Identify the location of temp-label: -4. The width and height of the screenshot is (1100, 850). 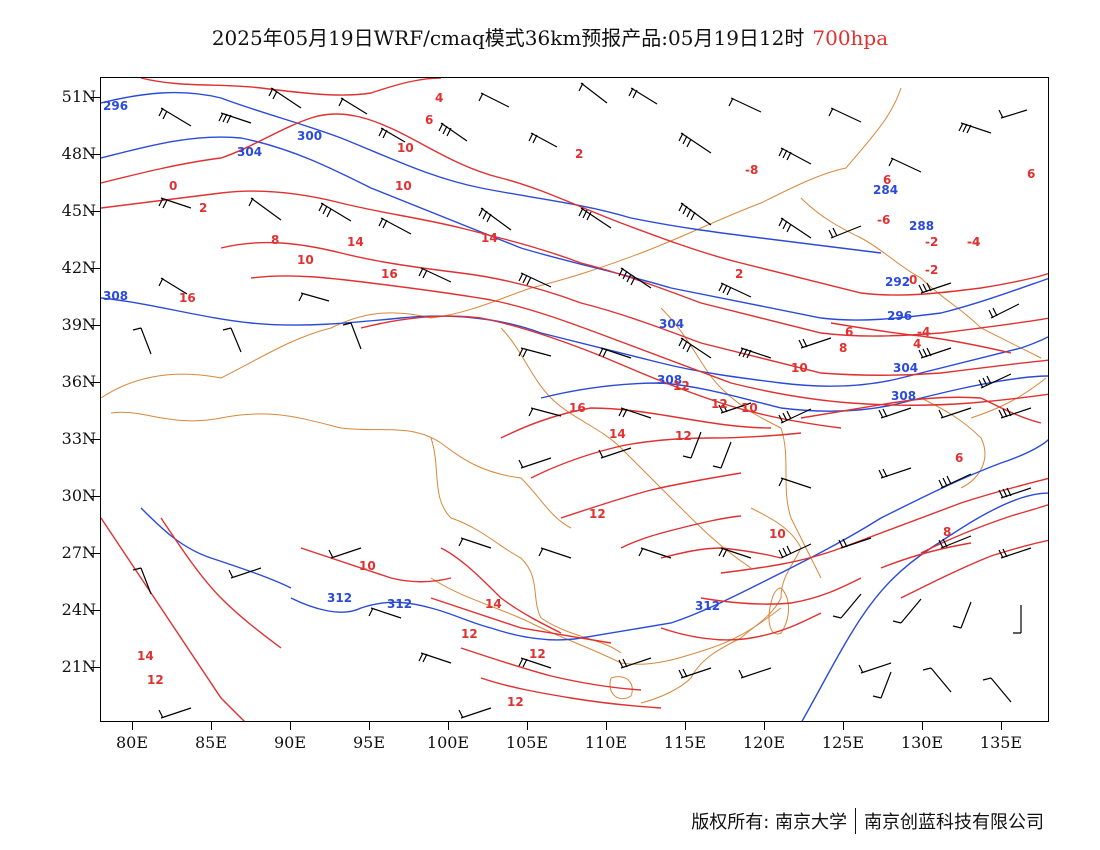
(923, 332).